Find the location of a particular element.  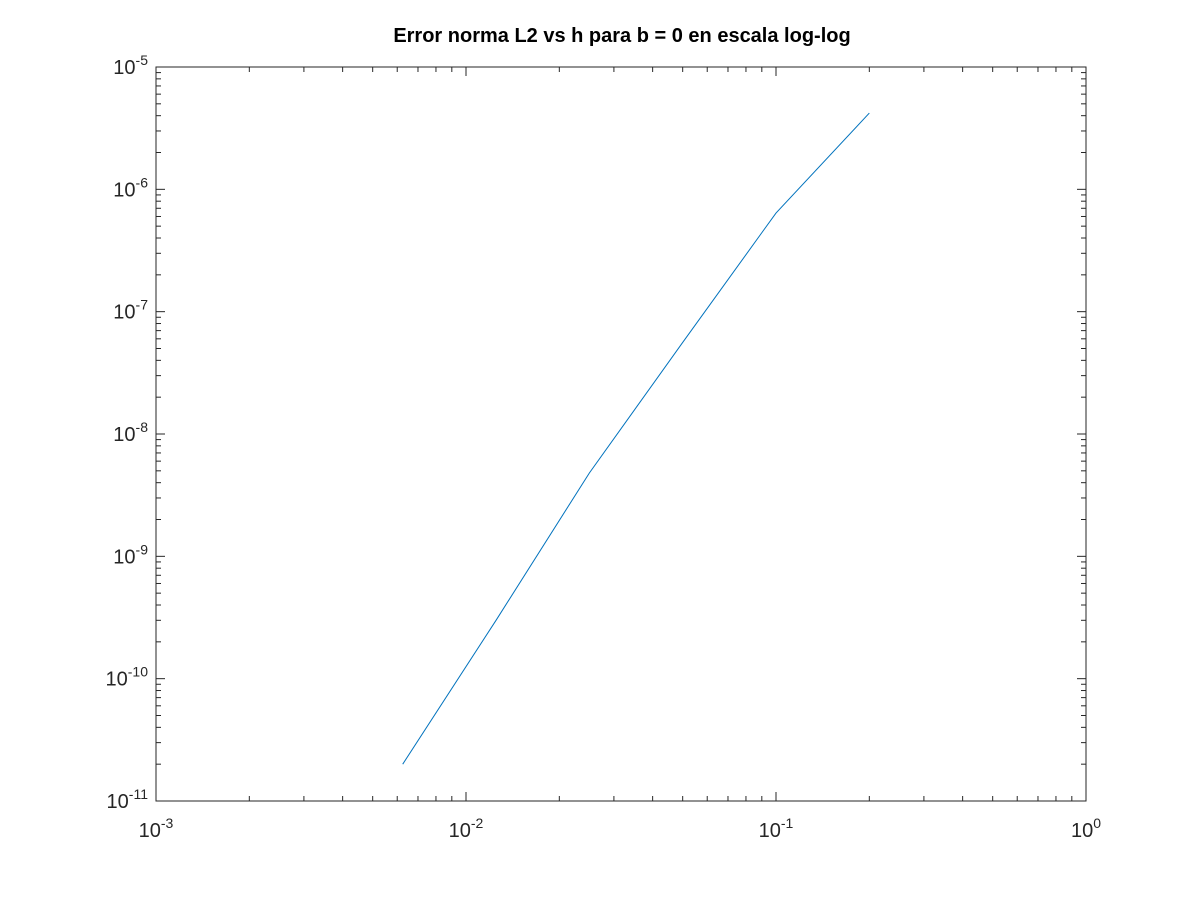

x-tick-label: 10⁰ is located at coordinates (1086, 828).